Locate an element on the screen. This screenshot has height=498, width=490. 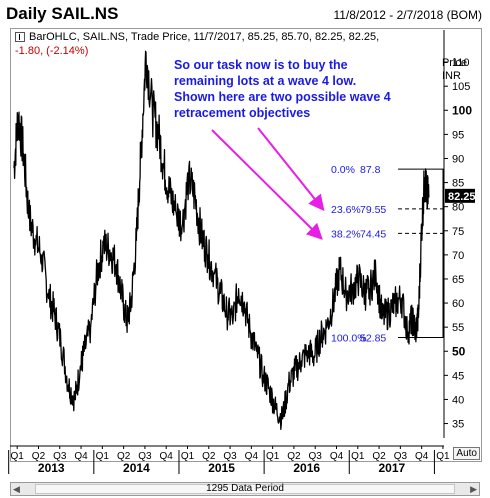
price-axis-header: Price INR is located at coordinates (454, 70).